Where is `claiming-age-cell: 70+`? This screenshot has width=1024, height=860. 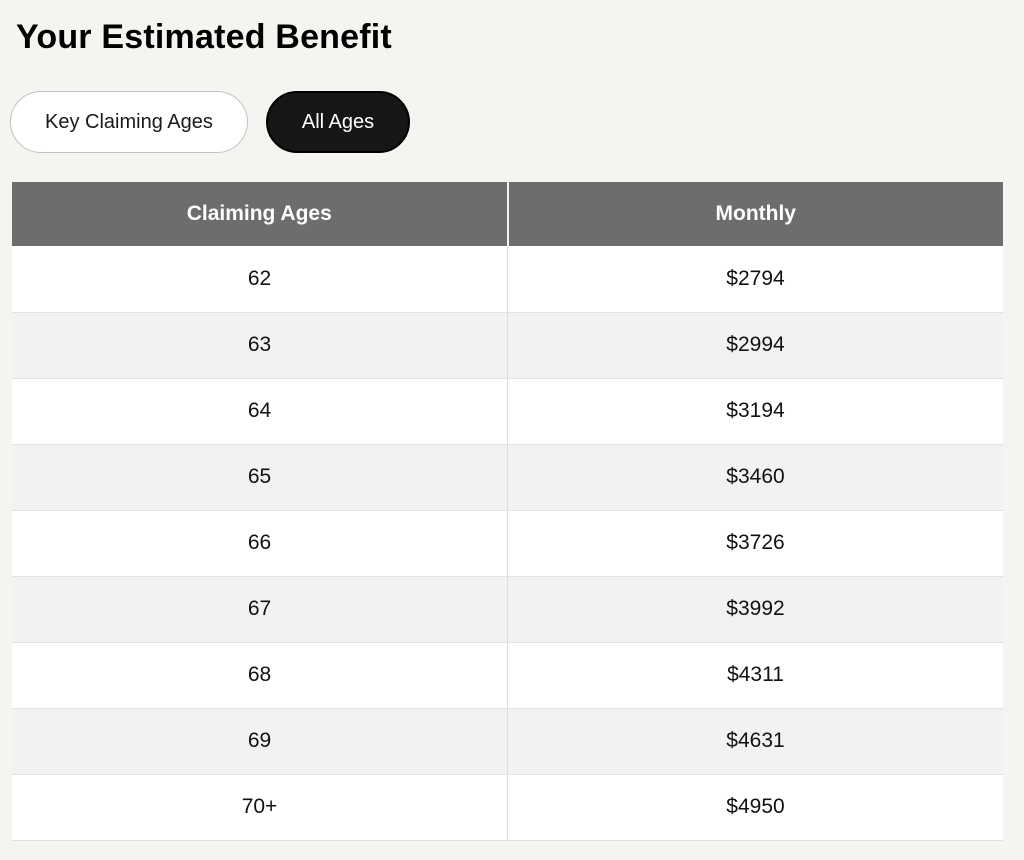 claiming-age-cell: 70+ is located at coordinates (260, 807).